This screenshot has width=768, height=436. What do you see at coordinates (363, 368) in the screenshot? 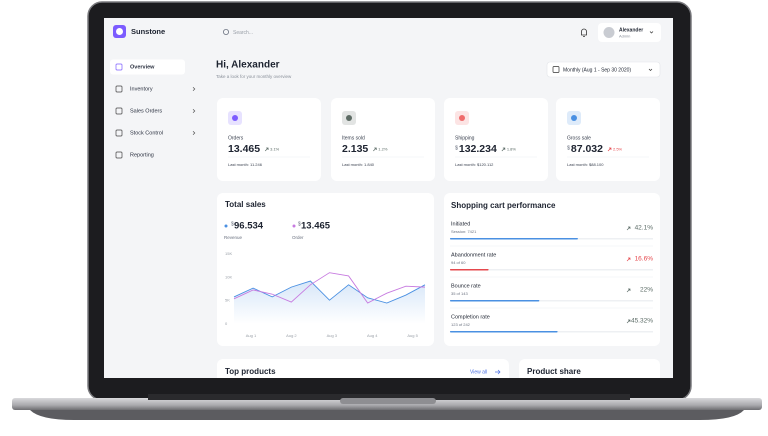
I see `top-products-card` at bounding box center [363, 368].